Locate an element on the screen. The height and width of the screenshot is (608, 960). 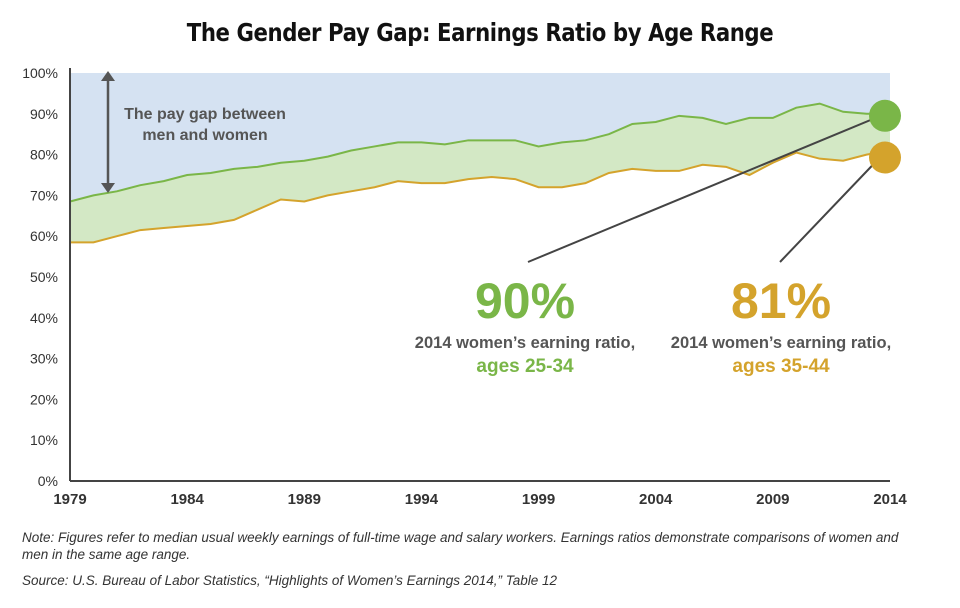
gap-label-line1: The pay gap between is located at coordinates (205, 114).